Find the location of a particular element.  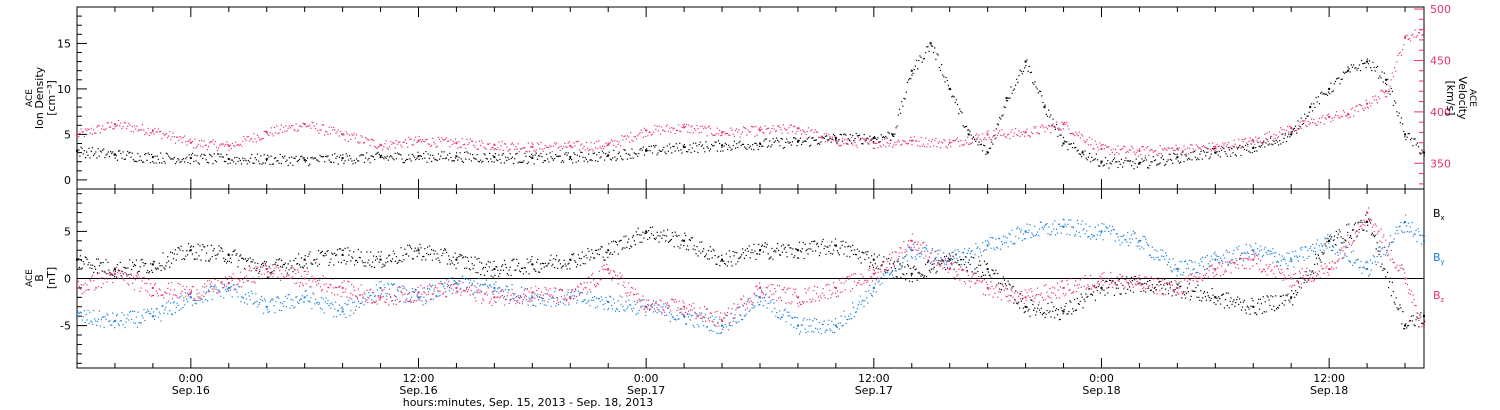

by-point is located at coordinates (228, 287).